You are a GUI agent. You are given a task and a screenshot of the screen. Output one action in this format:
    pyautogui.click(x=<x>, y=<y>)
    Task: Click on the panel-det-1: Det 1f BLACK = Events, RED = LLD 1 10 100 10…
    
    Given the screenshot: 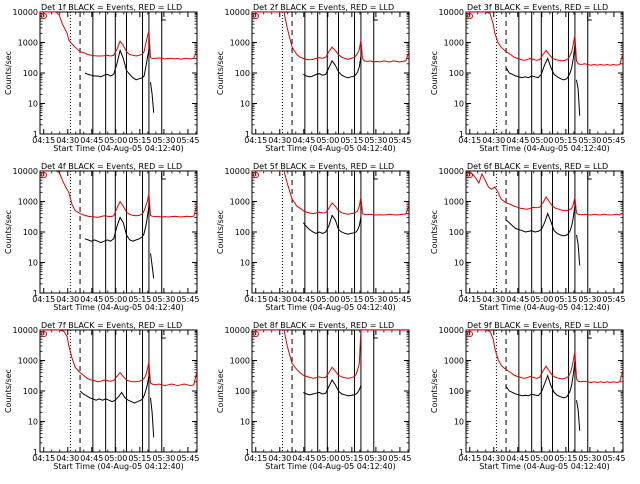 What is the action you would take?
    pyautogui.click(x=101, y=78)
    